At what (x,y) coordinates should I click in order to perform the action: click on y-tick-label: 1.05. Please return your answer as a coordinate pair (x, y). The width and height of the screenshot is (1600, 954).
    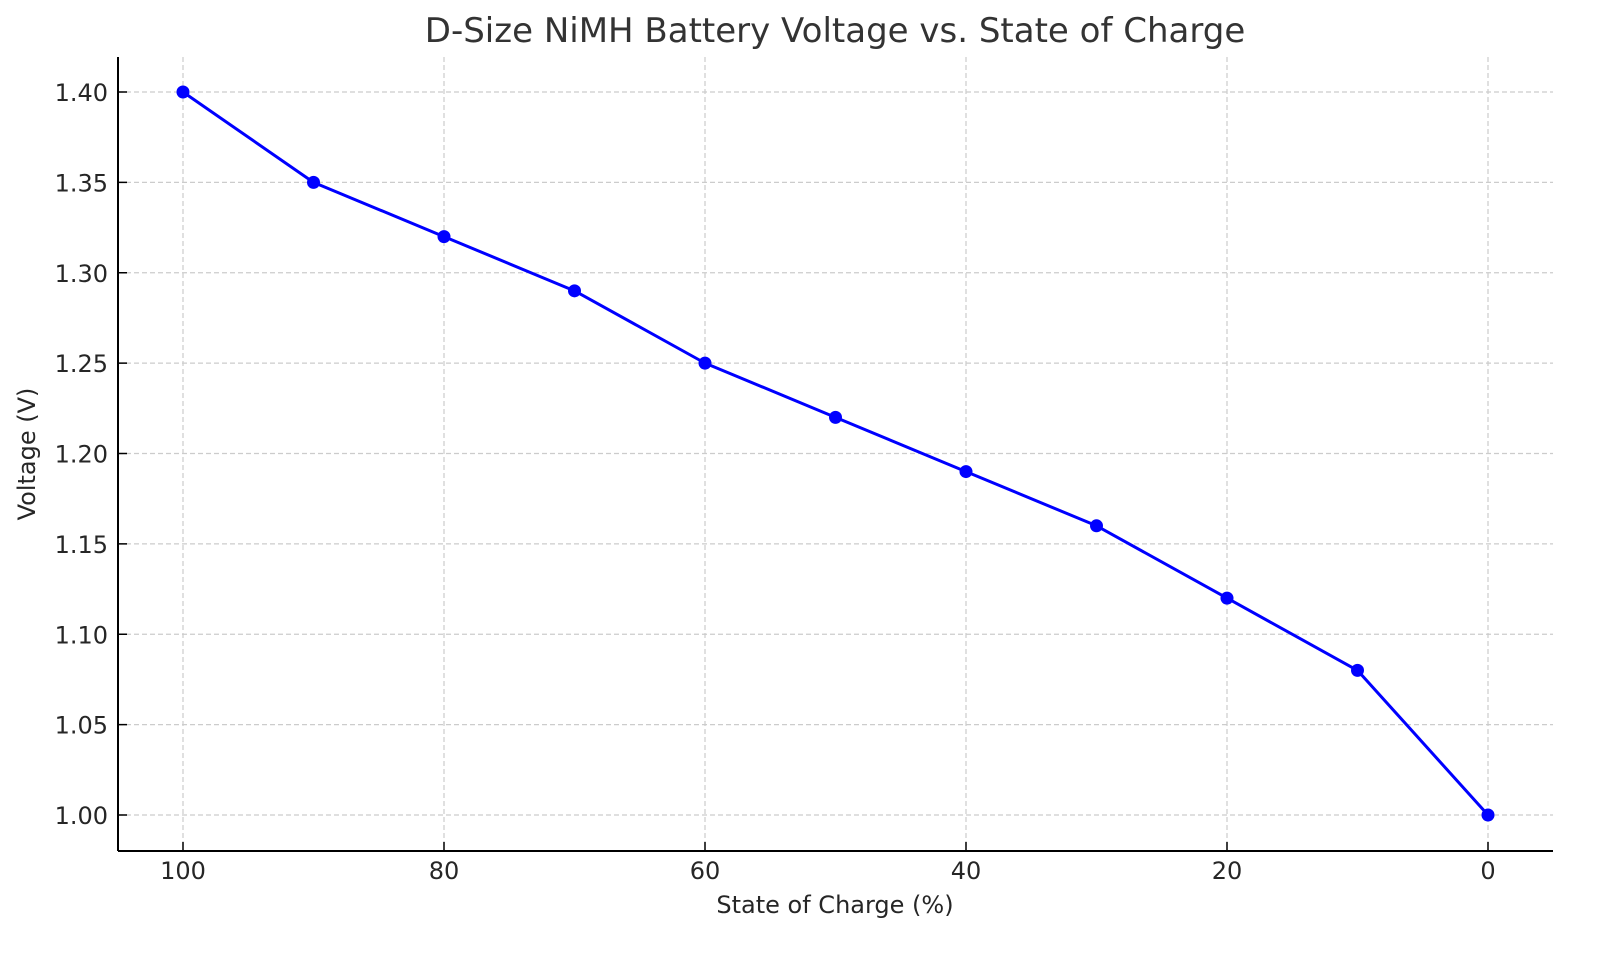
    Looking at the image, I should click on (81, 726).